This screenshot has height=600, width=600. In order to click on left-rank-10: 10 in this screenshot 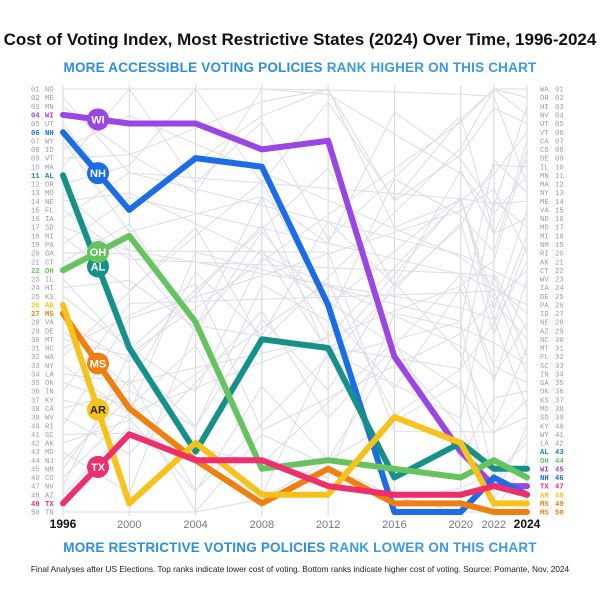, I will do `click(35, 168)`.